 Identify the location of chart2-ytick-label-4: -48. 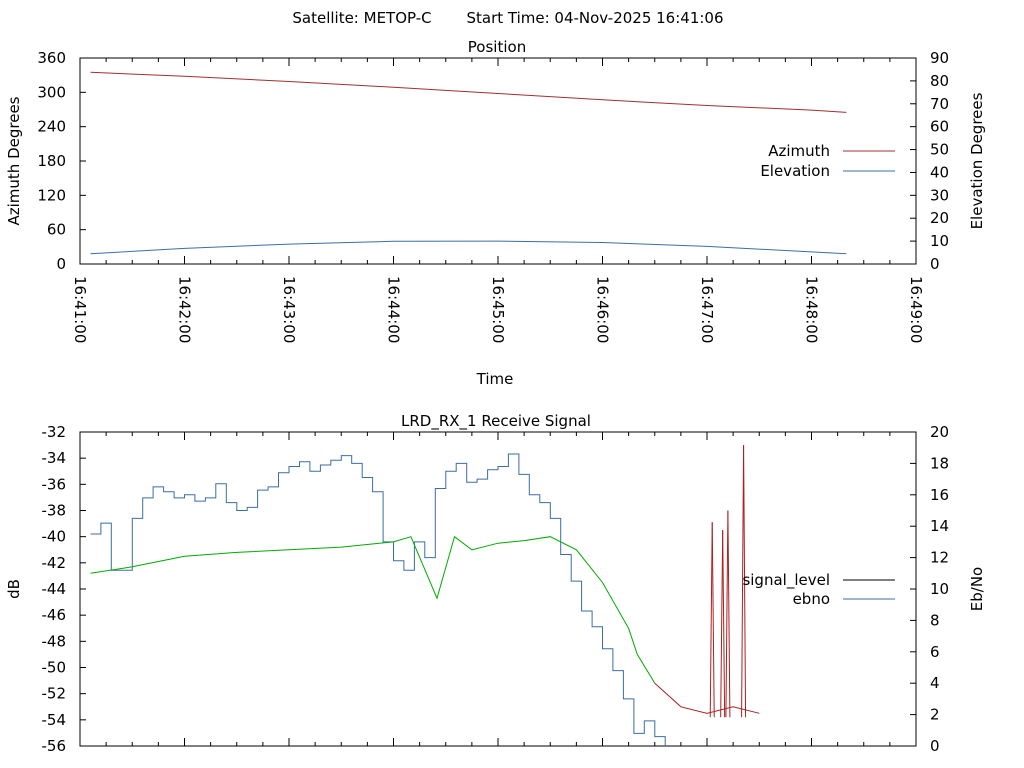
(54, 641).